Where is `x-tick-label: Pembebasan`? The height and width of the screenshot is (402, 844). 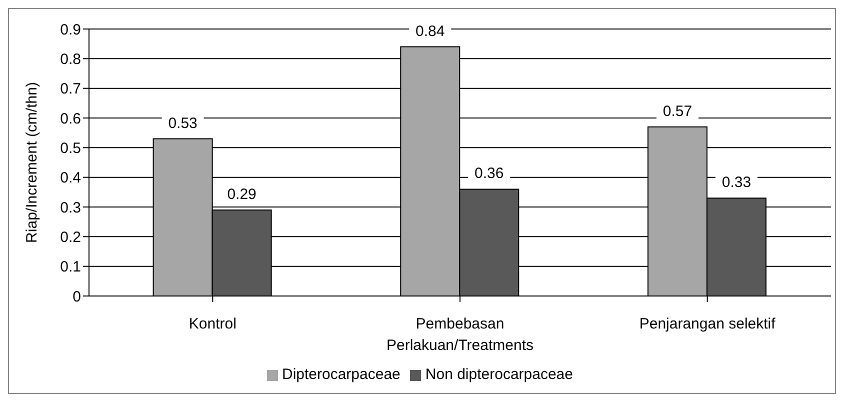 x-tick-label: Pembebasan is located at coordinates (460, 324).